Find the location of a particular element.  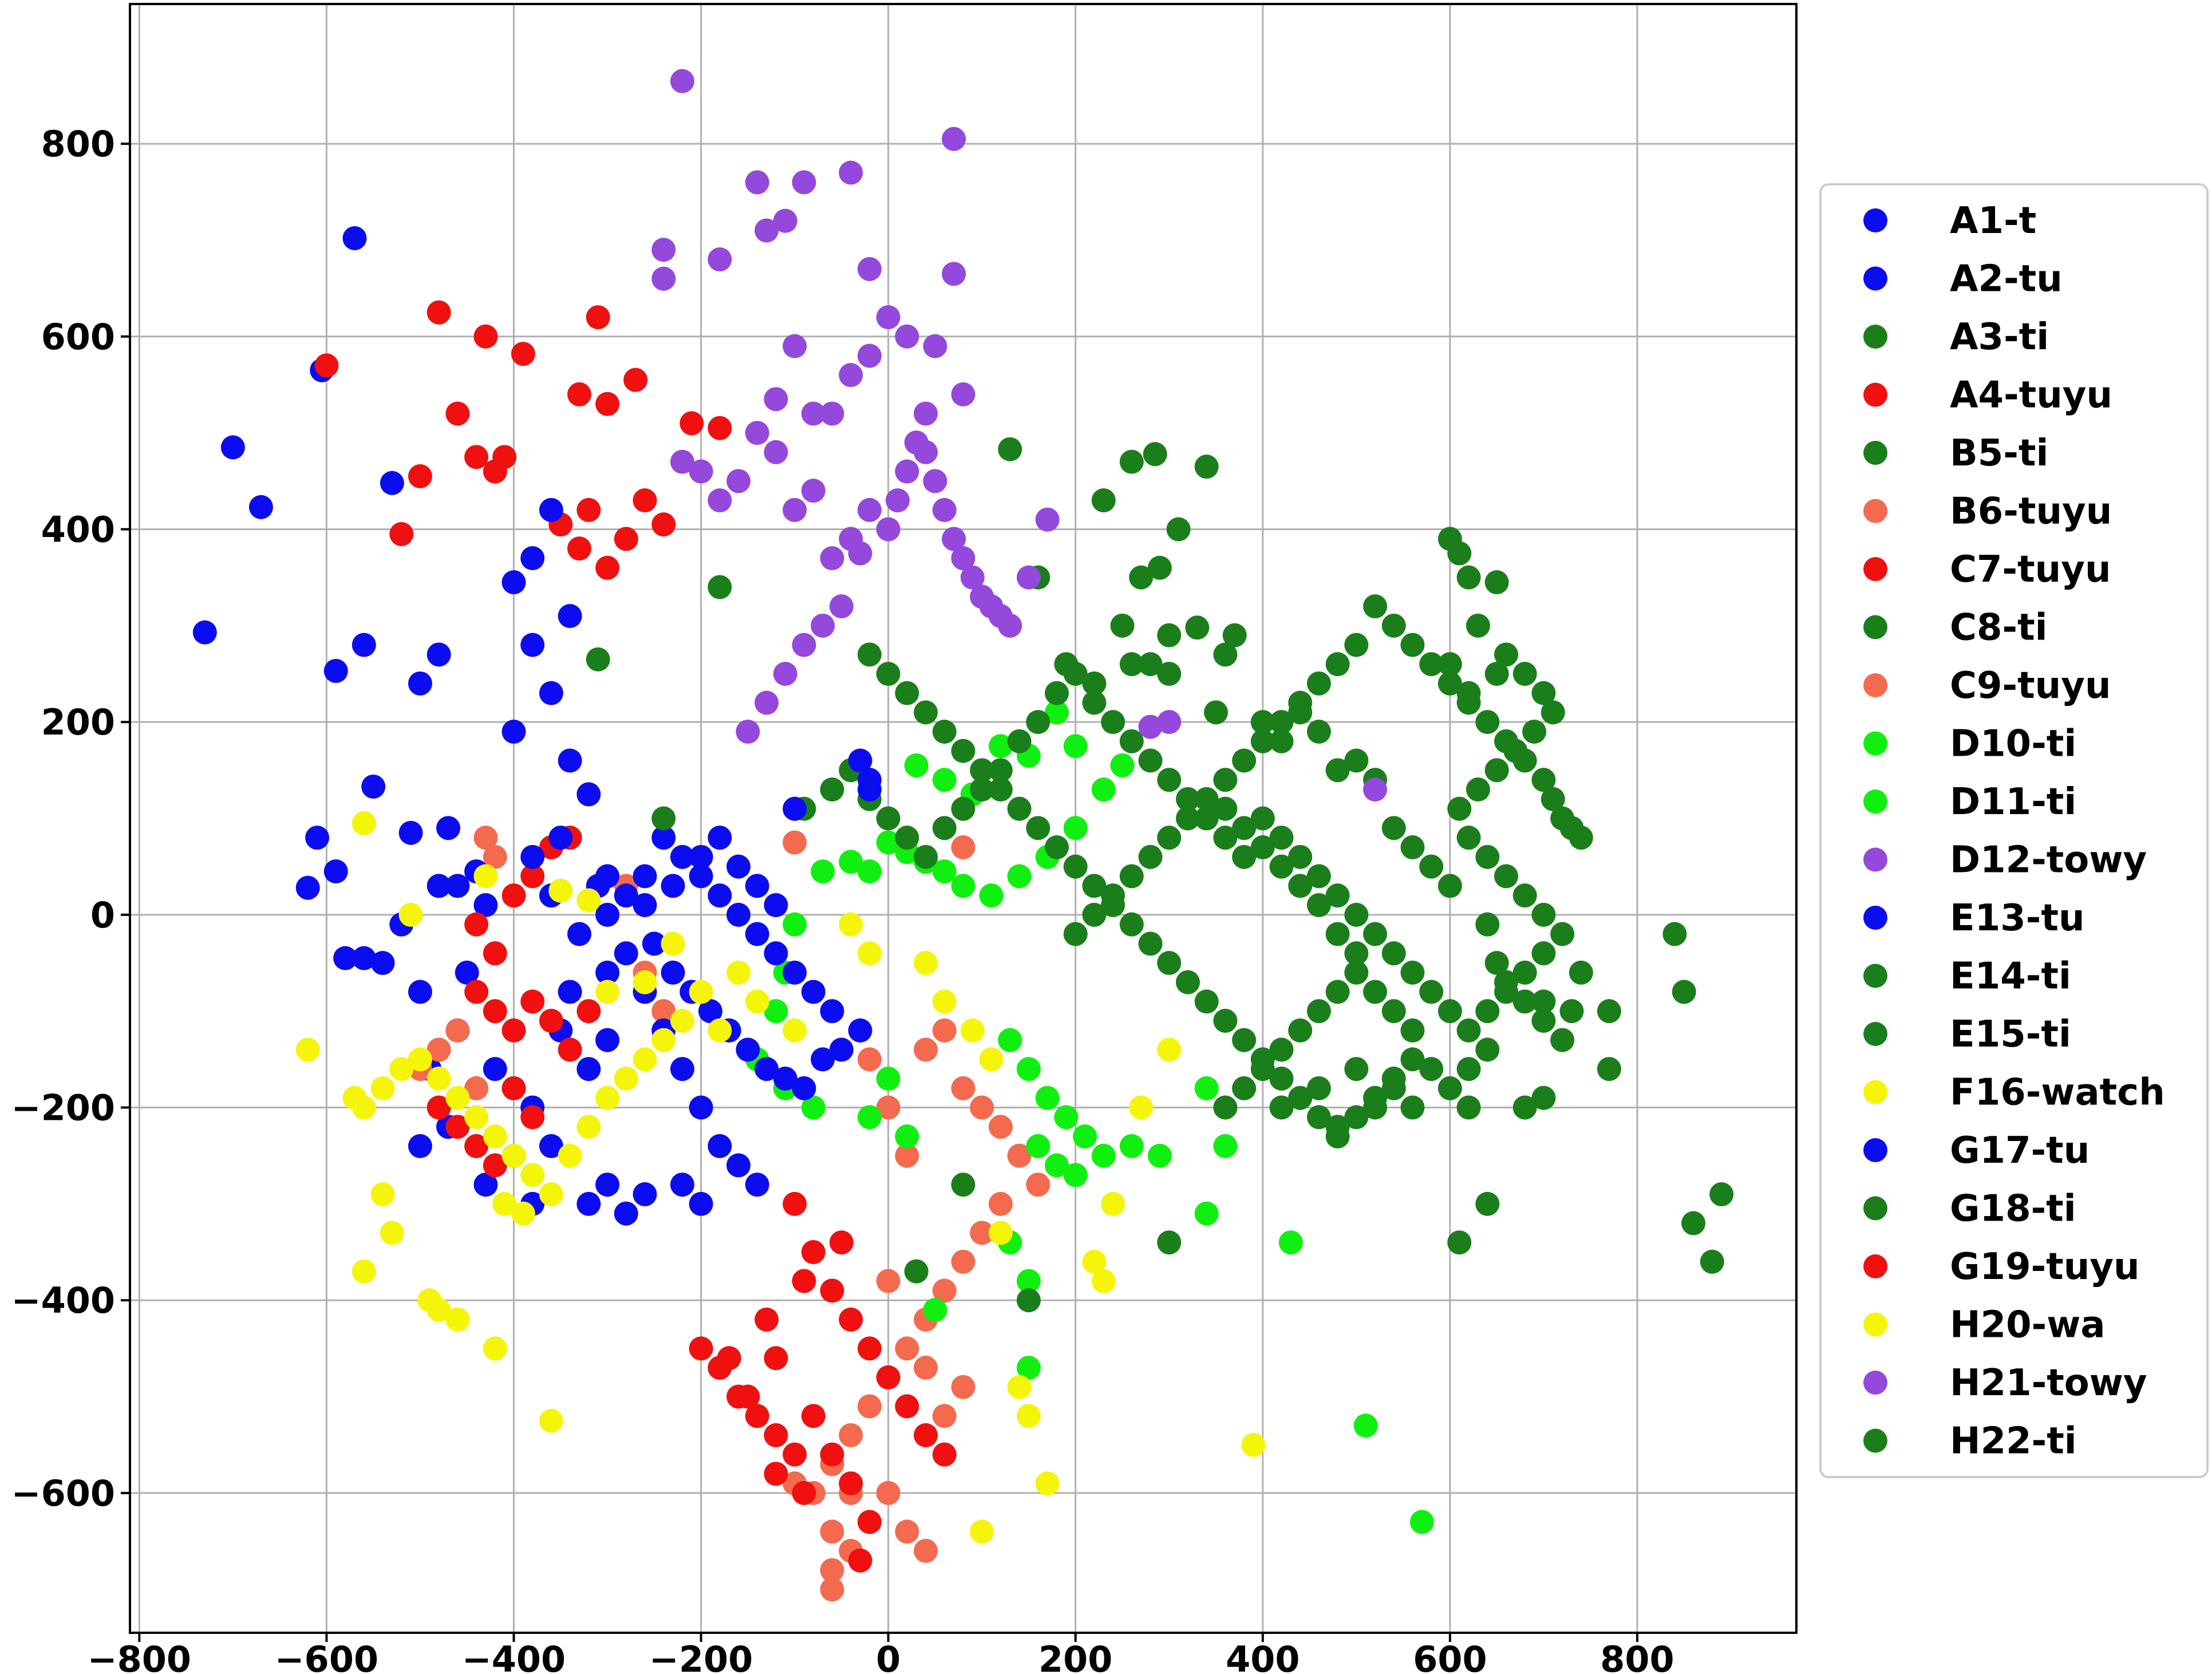

legend-label: C9-tuyu is located at coordinates (2030, 686).